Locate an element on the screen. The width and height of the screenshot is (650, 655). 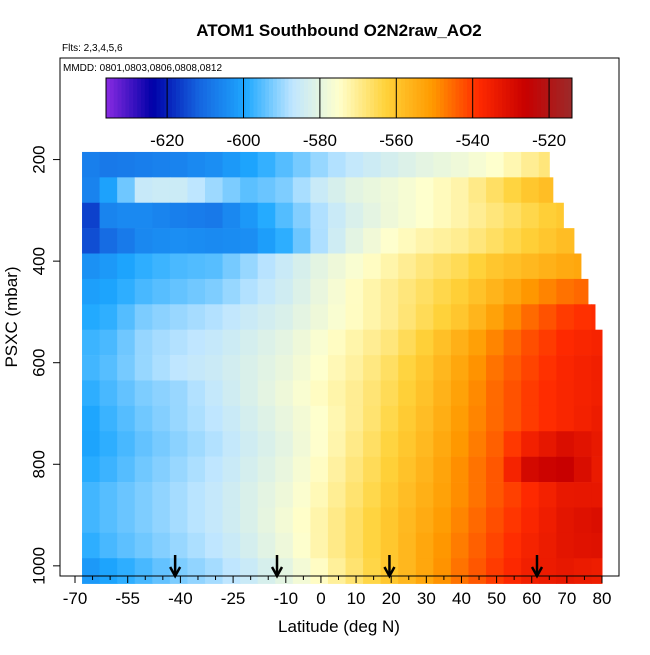
x-tick-label: 50 is located at coordinates (496, 598).